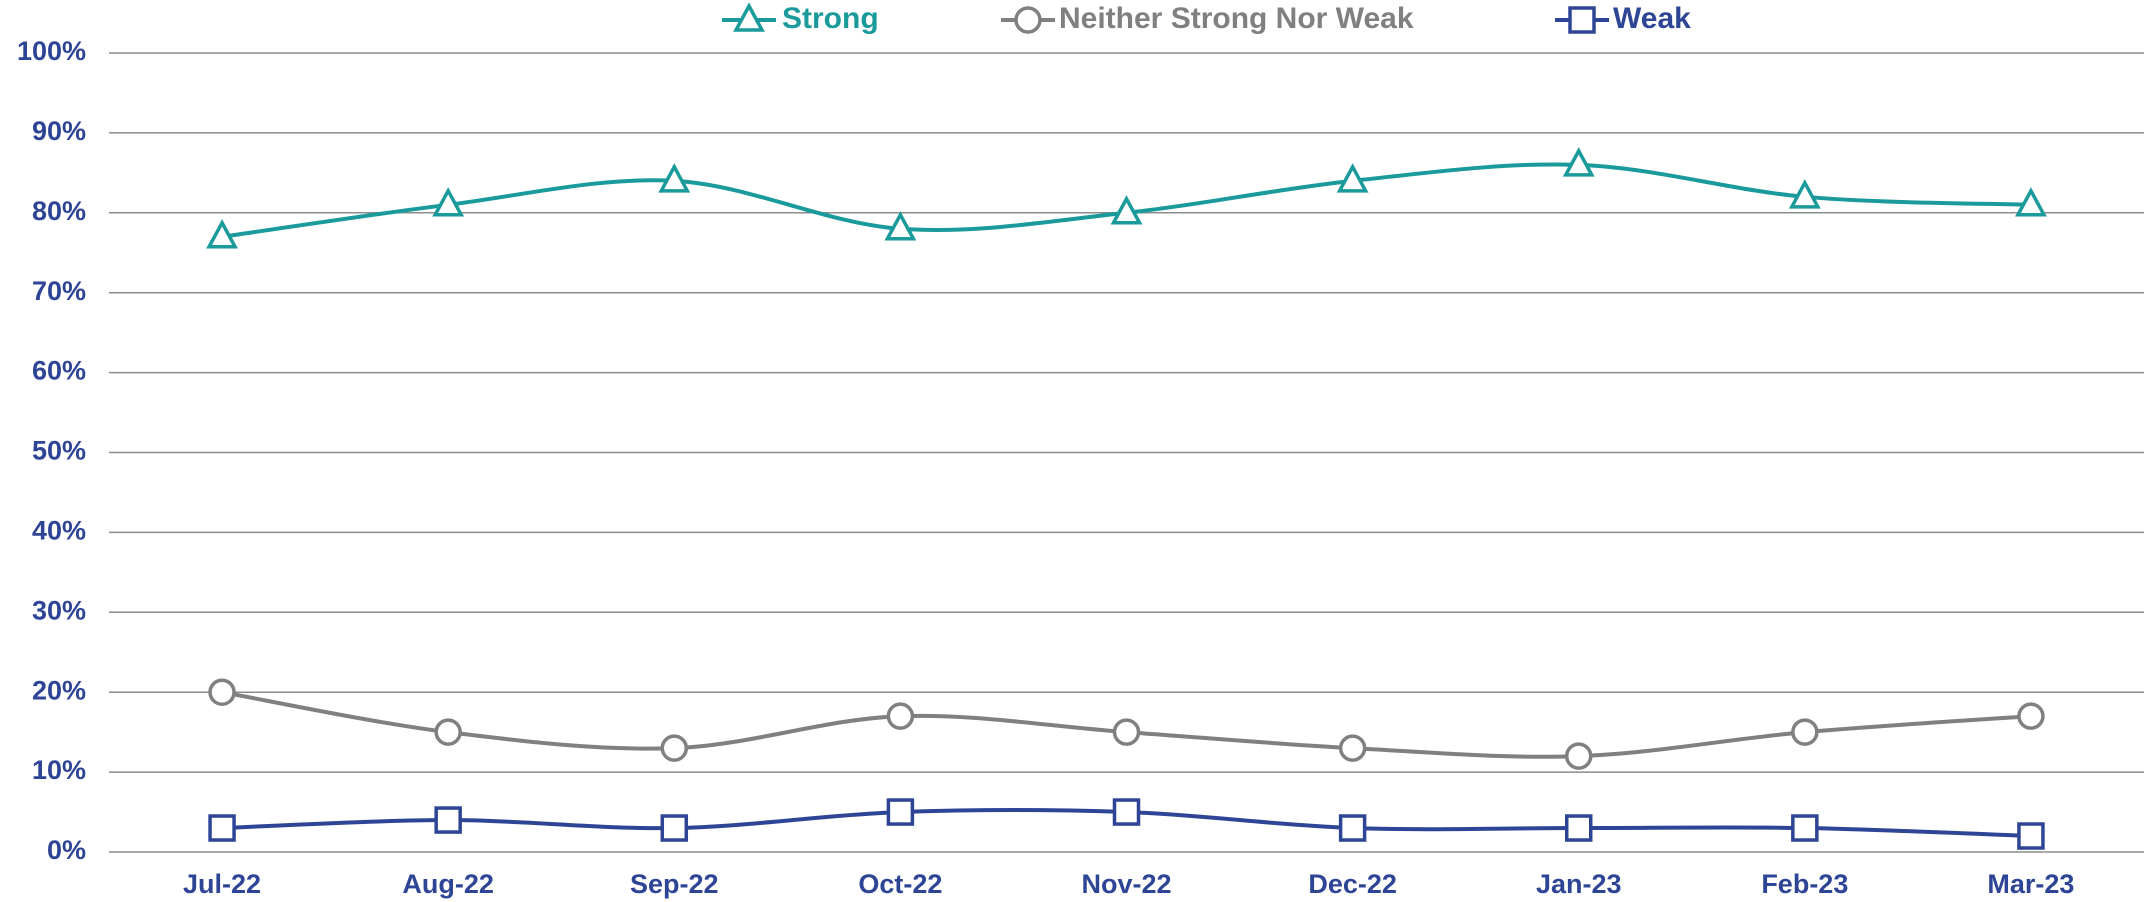 The height and width of the screenshot is (902, 2144). Describe the element at coordinates (59, 531) in the screenshot. I see `y-tick-label: 40%` at that location.